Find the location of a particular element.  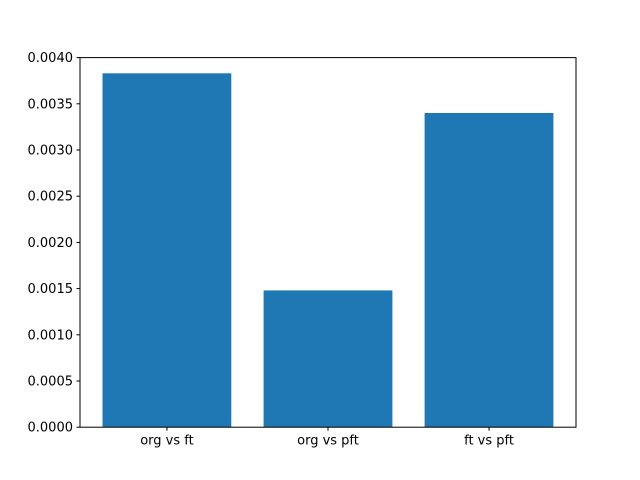

y-tick-label: 0.0020 is located at coordinates (51, 243).